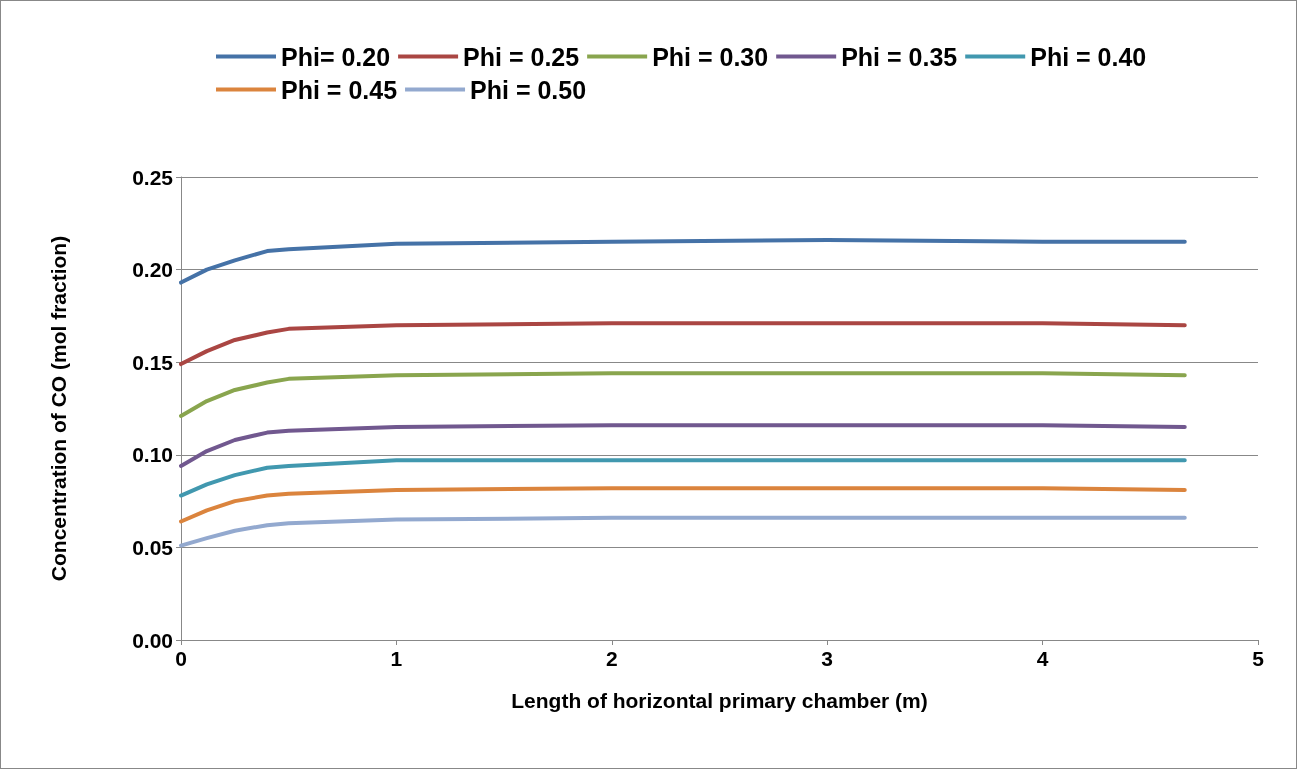 This screenshot has height=769, width=1297. I want to click on legend-label: Phi = 0.35, so click(899, 56).